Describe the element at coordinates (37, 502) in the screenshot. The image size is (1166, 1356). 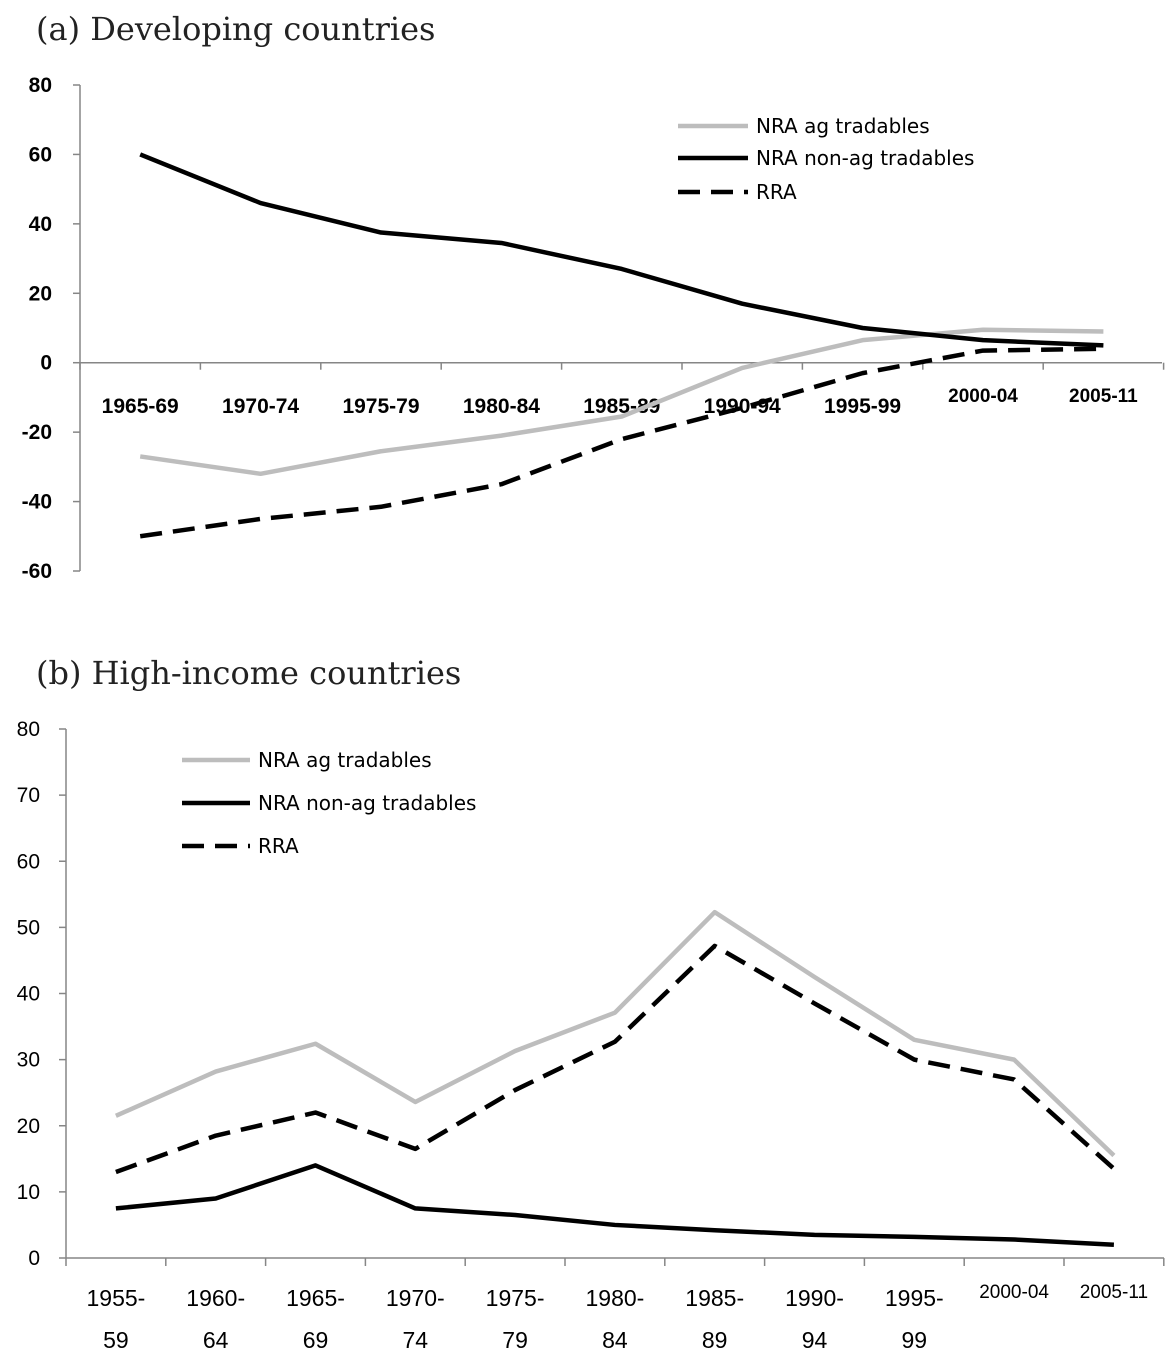
I see `y-tick-label: -40` at that location.